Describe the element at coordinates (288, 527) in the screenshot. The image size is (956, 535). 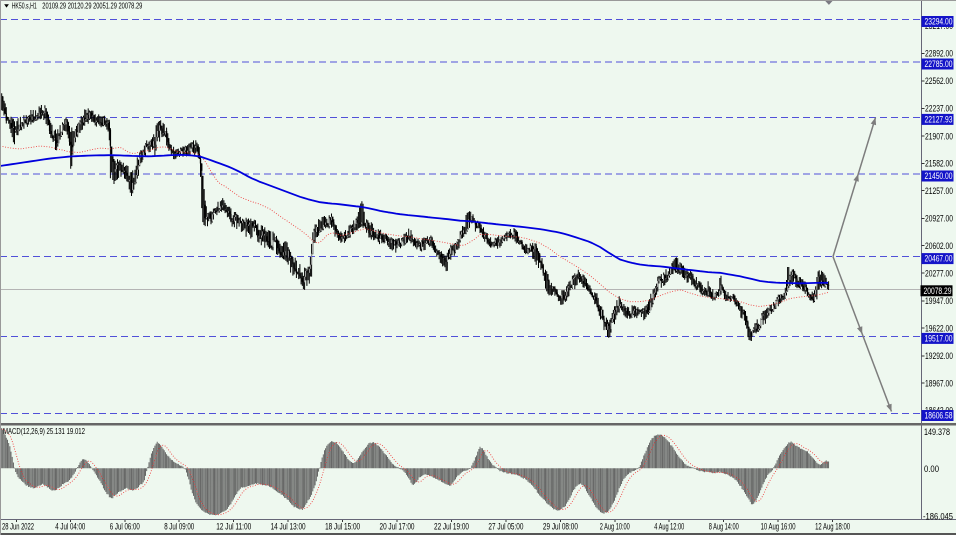
I see `svg-text: 14 Jul 13:00` at that location.